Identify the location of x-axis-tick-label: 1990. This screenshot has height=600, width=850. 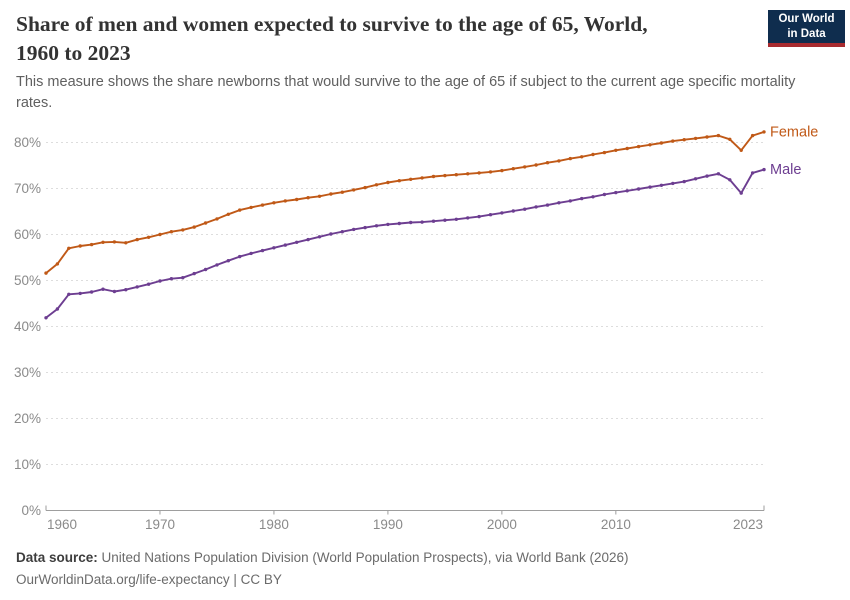
(388, 524).